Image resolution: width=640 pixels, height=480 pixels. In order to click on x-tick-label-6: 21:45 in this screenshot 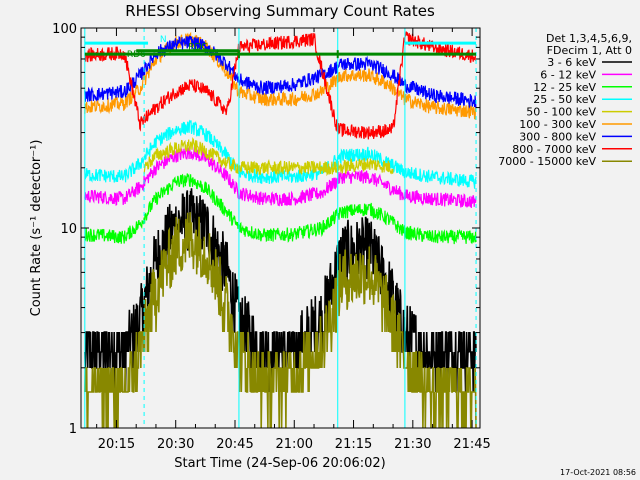, I will do `click(471, 444)`.